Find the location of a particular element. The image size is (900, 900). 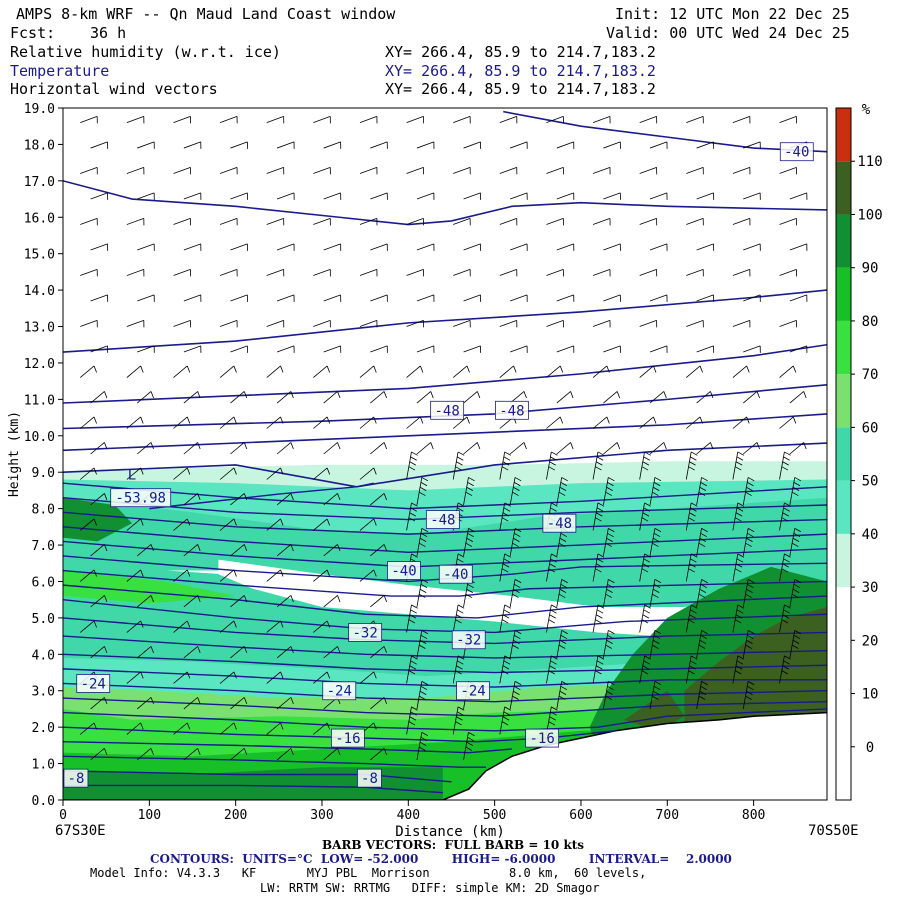

contour-label: -48 is located at coordinates (442, 519).